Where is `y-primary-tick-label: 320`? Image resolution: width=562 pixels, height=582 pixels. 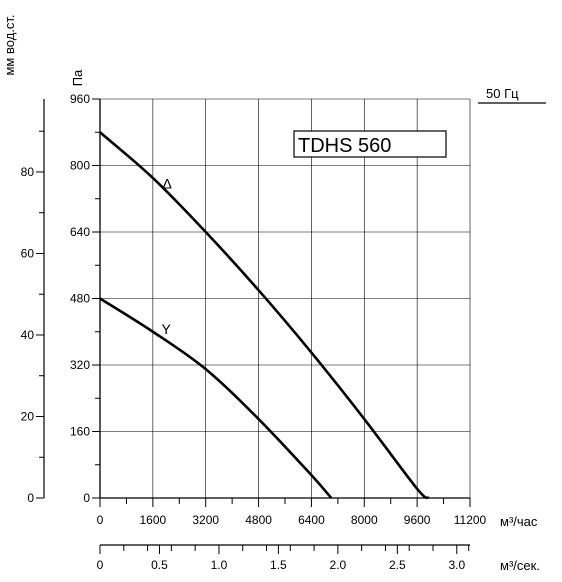 y-primary-tick-label: 320 is located at coordinates (80, 365).